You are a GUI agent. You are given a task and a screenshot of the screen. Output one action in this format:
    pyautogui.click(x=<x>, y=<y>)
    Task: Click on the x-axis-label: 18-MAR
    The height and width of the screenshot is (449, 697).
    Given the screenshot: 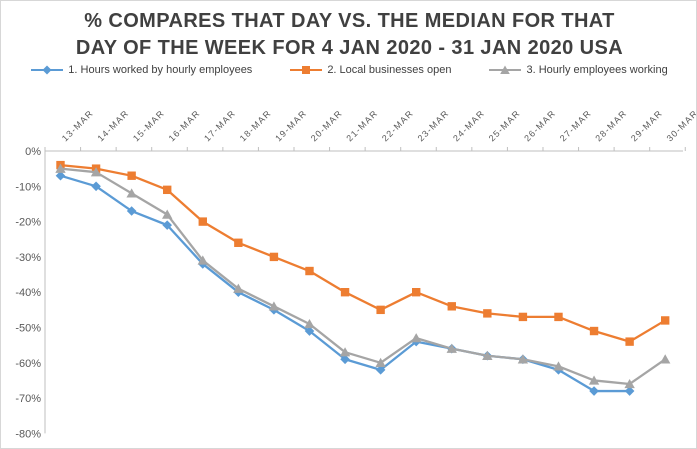 What is the action you would take?
    pyautogui.click(x=256, y=126)
    